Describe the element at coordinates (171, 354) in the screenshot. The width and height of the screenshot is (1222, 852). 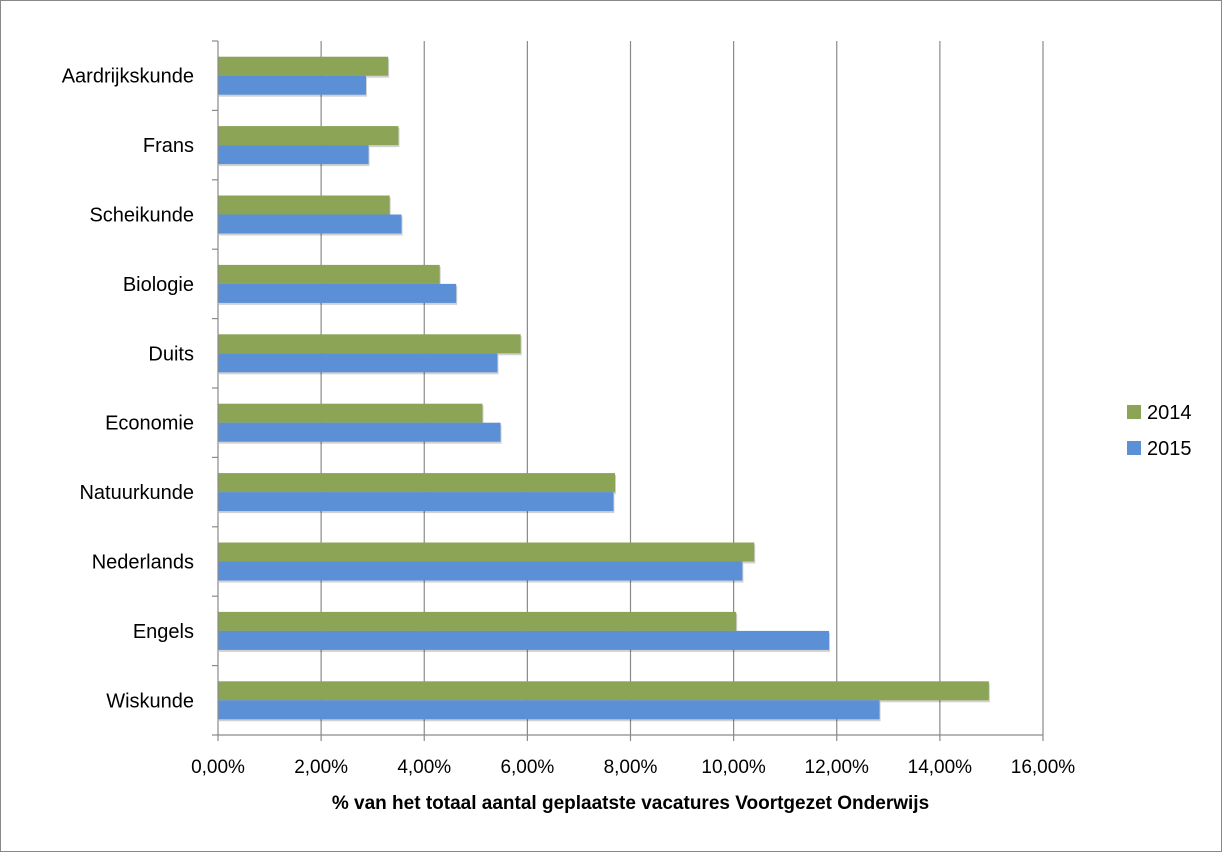
I see `category-label: Duits` at that location.